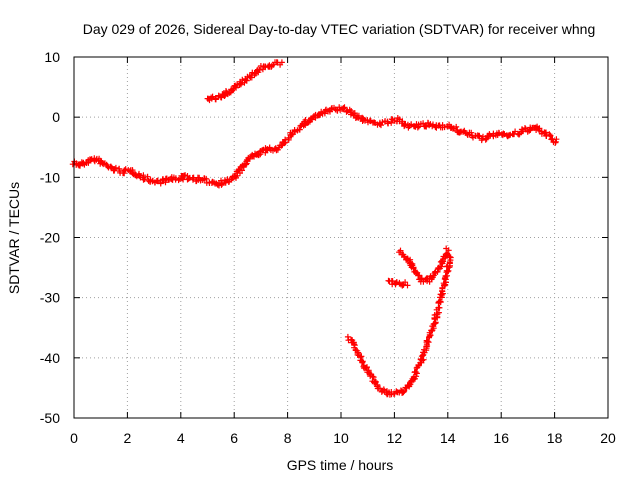 The width and height of the screenshot is (640, 480). Describe the element at coordinates (181, 438) in the screenshot. I see `x-tick-label: 4` at that location.